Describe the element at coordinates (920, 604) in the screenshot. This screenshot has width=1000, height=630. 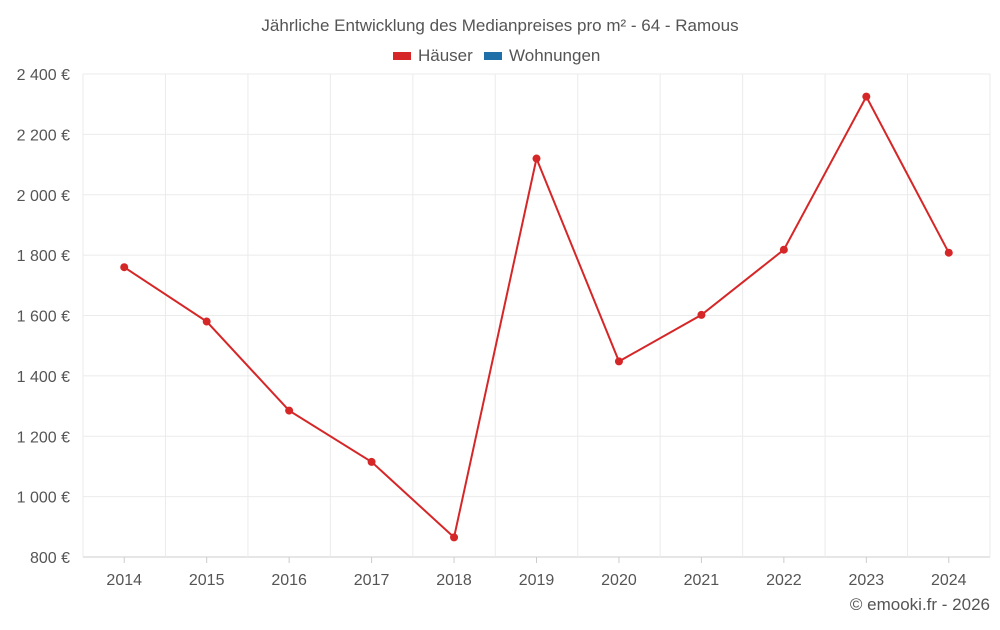
I see `credit-text: © emooki.fr - 2026` at that location.